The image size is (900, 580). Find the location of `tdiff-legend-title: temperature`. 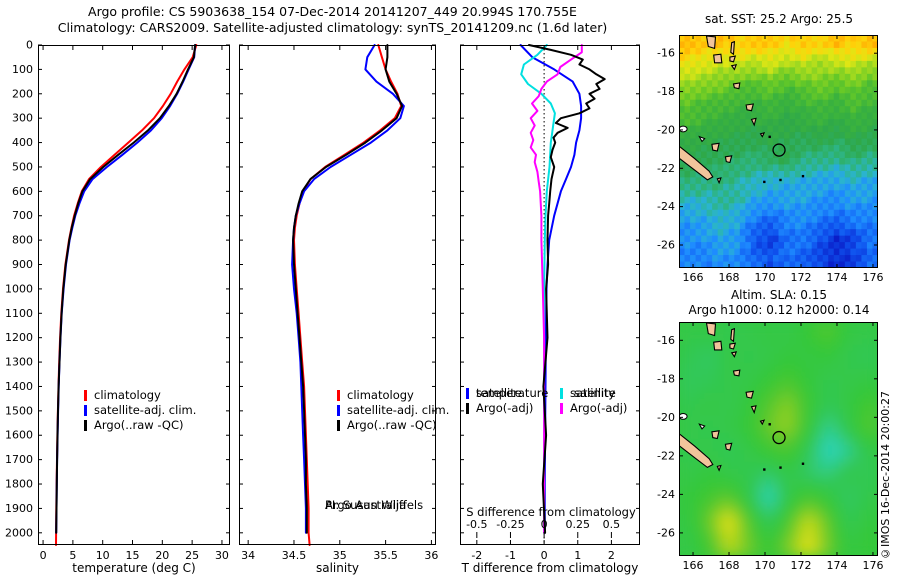

tdiff-legend-title: temperature is located at coordinates (512, 393).